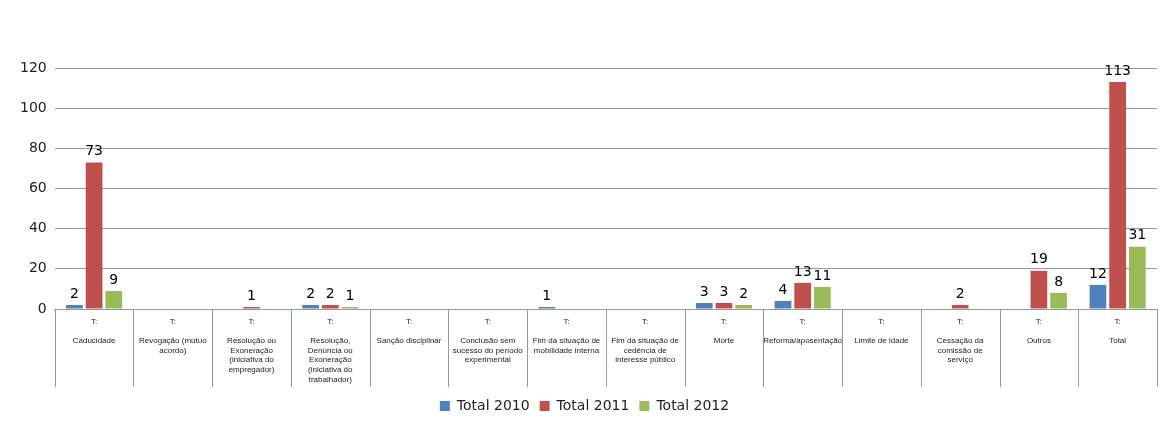 The height and width of the screenshot is (423, 1171). What do you see at coordinates (566, 336) in the screenshot?
I see `category-label: T: Fim da situação de mobilidade interna` at bounding box center [566, 336].